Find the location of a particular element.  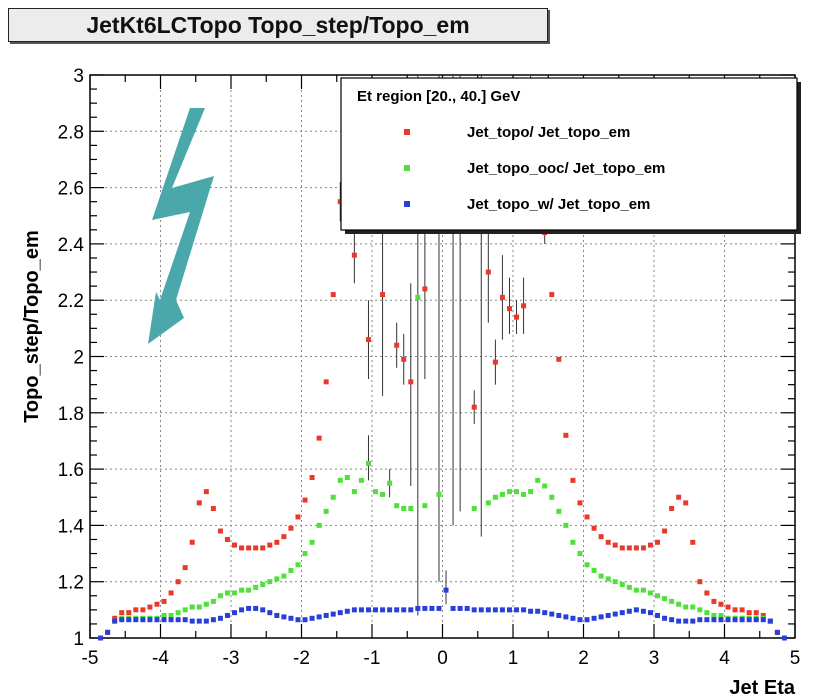

y-tick-label: 2.2 is located at coordinates (71, 301).